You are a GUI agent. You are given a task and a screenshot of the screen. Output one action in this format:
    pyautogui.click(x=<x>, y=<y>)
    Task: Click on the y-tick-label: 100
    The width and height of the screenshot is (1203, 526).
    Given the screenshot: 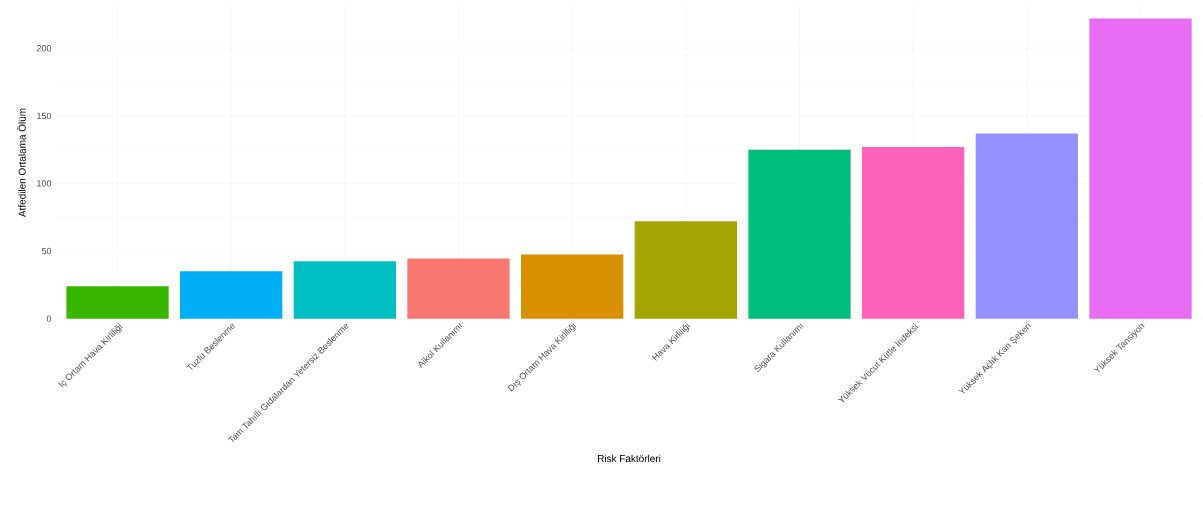 What is the action you would take?
    pyautogui.click(x=44, y=183)
    